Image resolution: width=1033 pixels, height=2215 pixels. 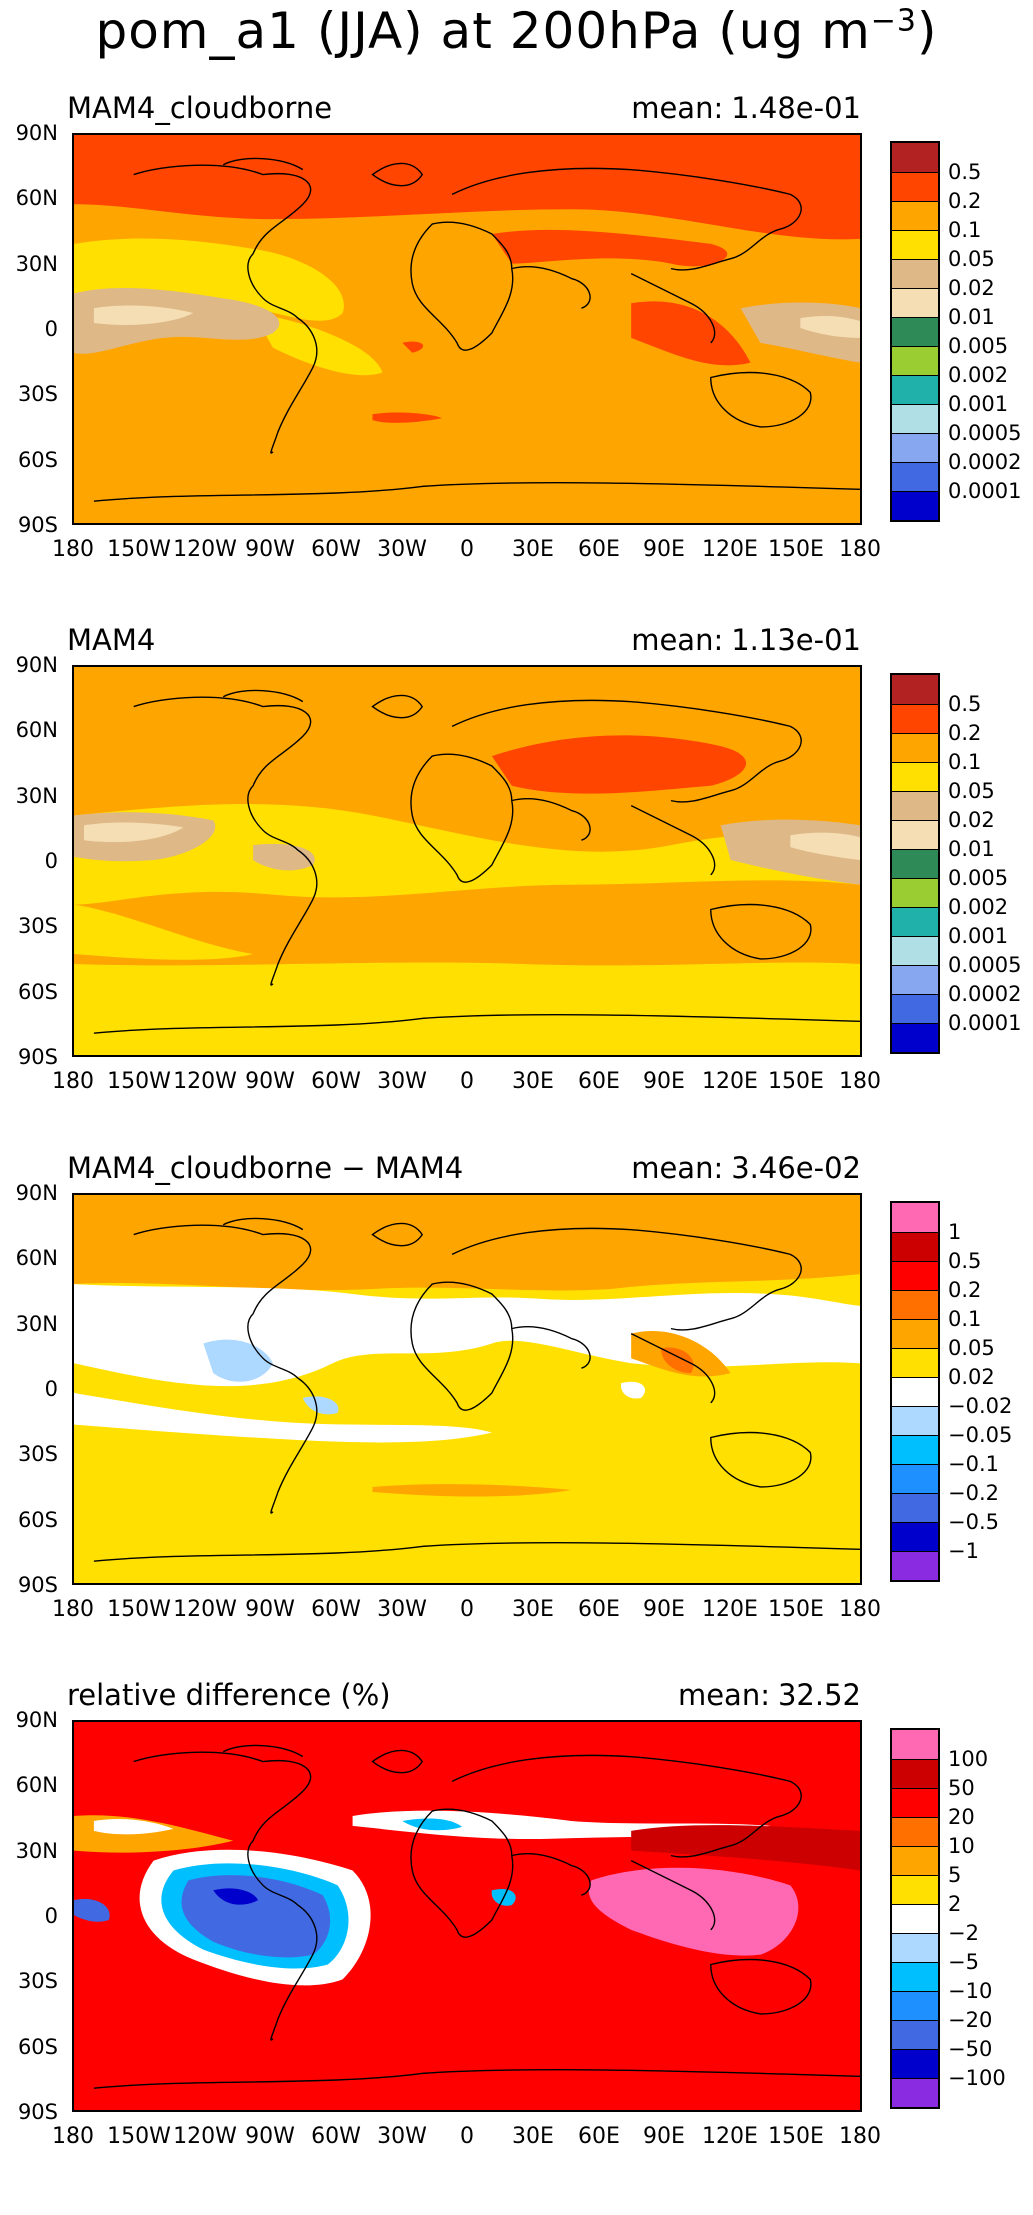 What do you see at coordinates (971, 1348) in the screenshot?
I see `colorbar-label: 0.05` at bounding box center [971, 1348].